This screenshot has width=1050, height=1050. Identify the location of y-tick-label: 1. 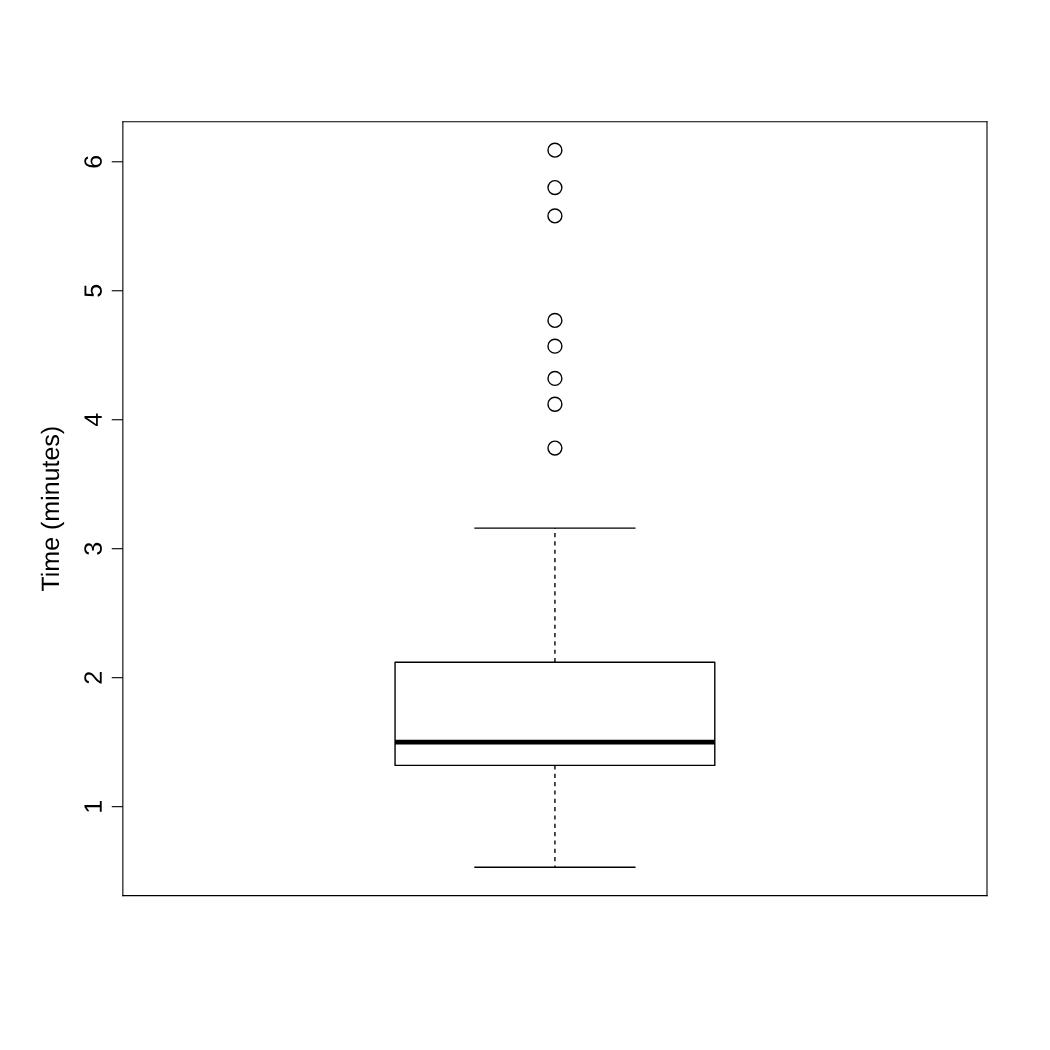
(93, 806).